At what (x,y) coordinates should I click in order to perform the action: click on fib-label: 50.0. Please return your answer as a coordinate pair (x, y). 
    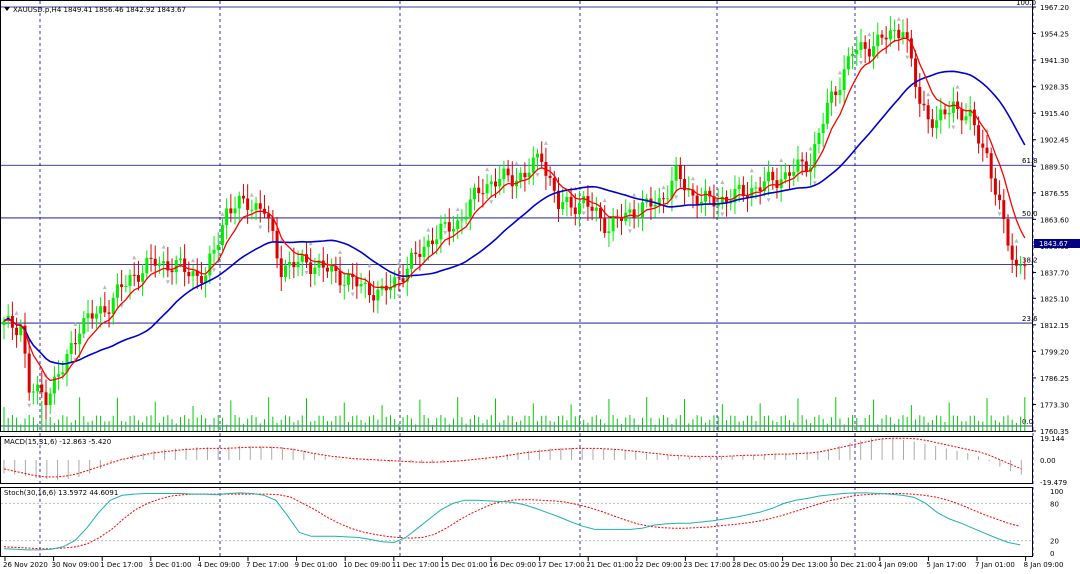
    Looking at the image, I should click on (1030, 214).